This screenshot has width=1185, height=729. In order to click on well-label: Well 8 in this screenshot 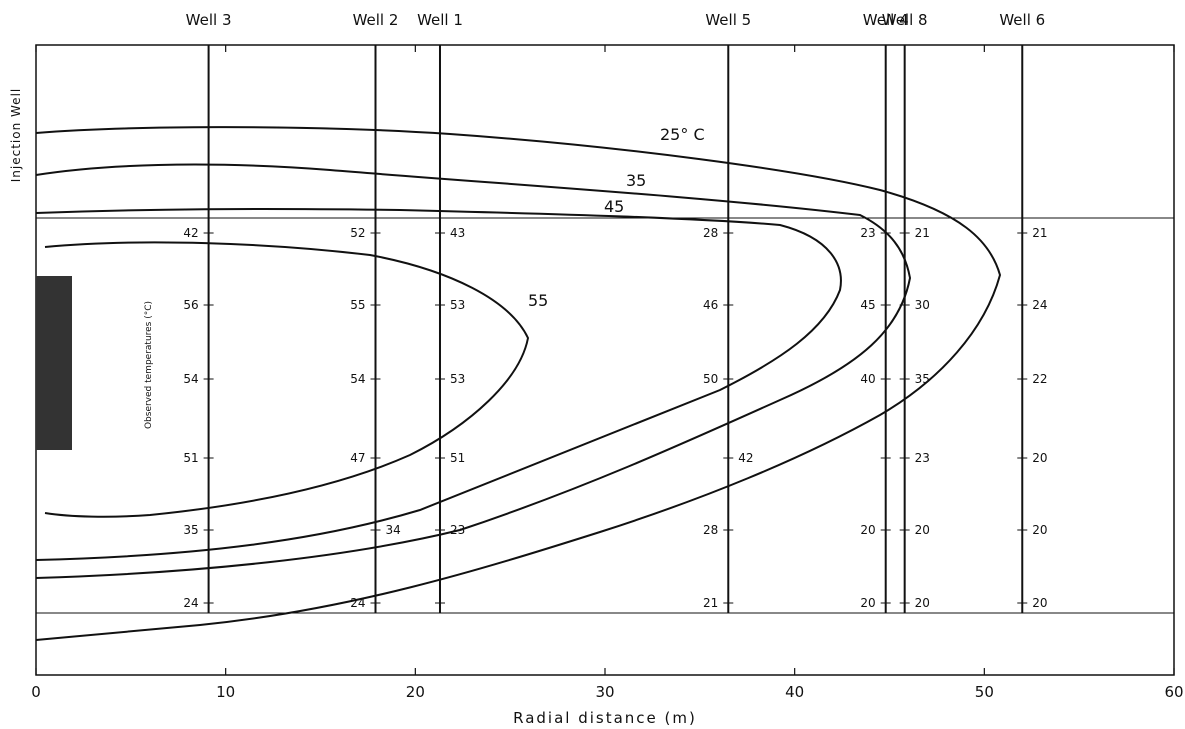, I will do `click(905, 20)`.